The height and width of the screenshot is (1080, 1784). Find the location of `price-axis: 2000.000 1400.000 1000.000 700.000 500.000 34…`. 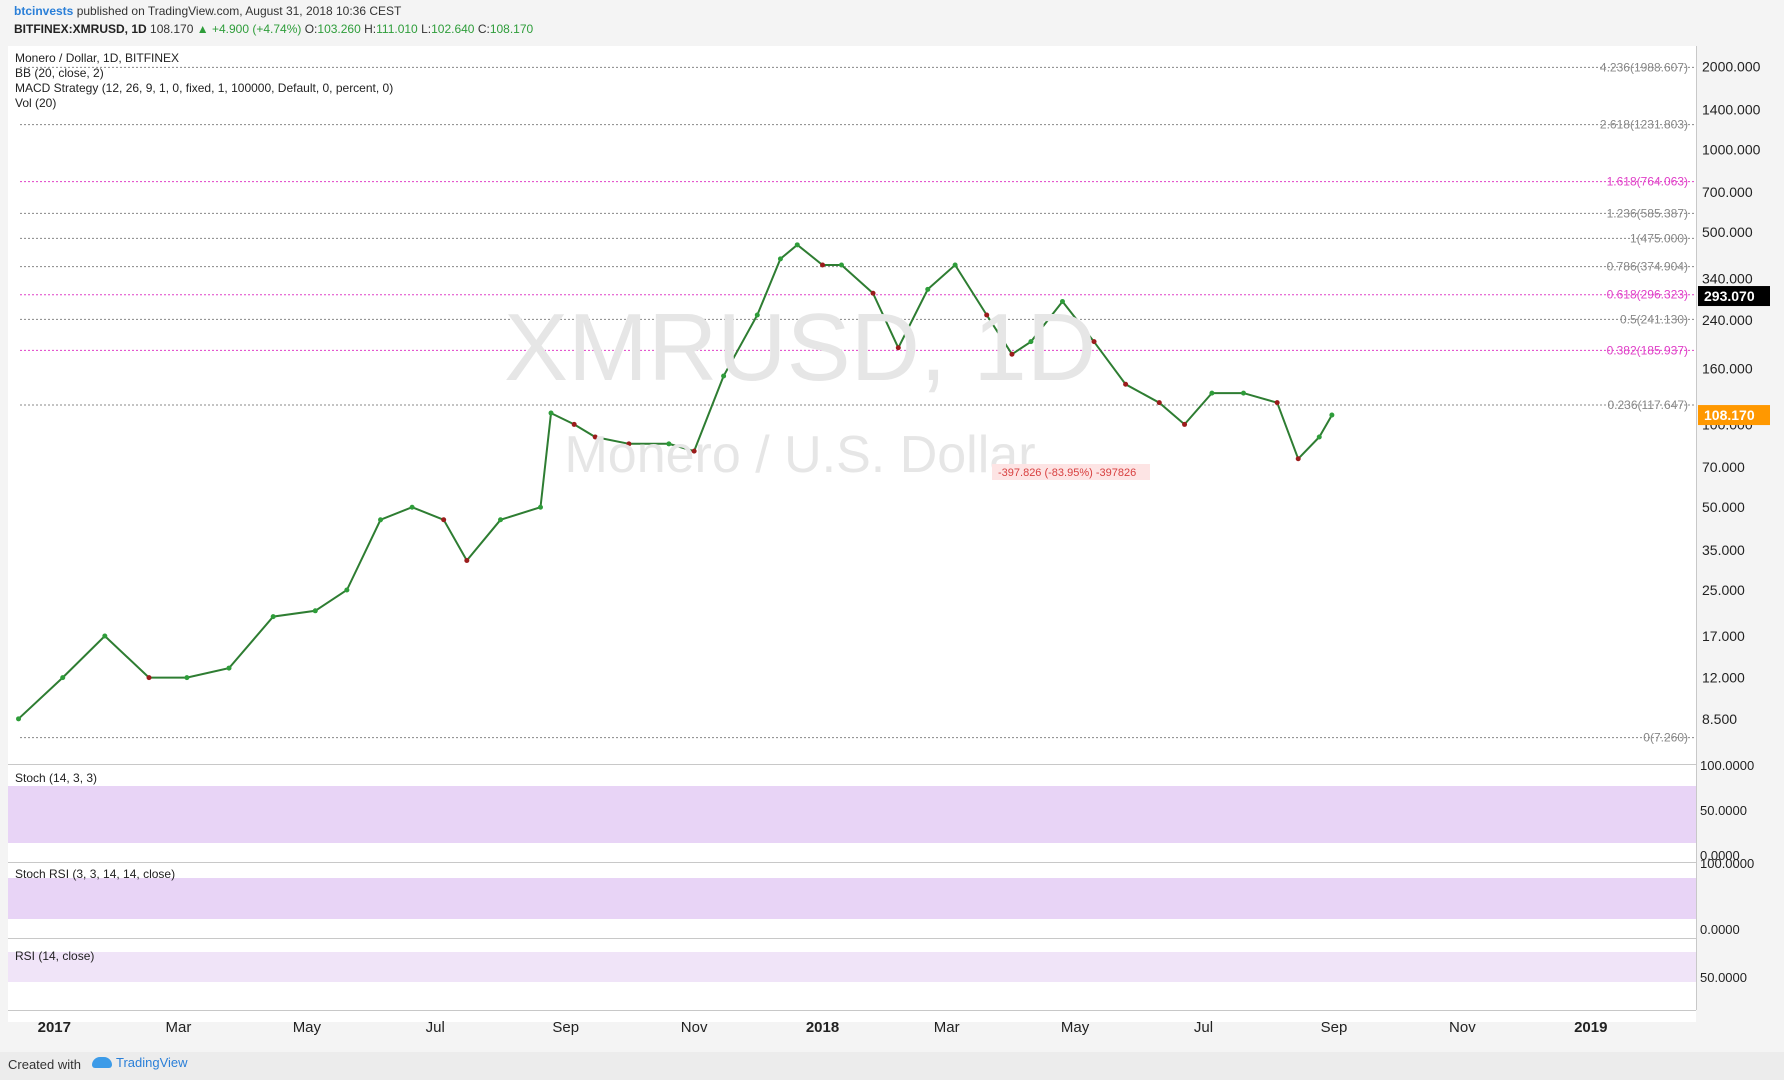

price-axis: 2000.000 1400.000 1000.000 700.000 500.000 34… is located at coordinates (1734, 393).